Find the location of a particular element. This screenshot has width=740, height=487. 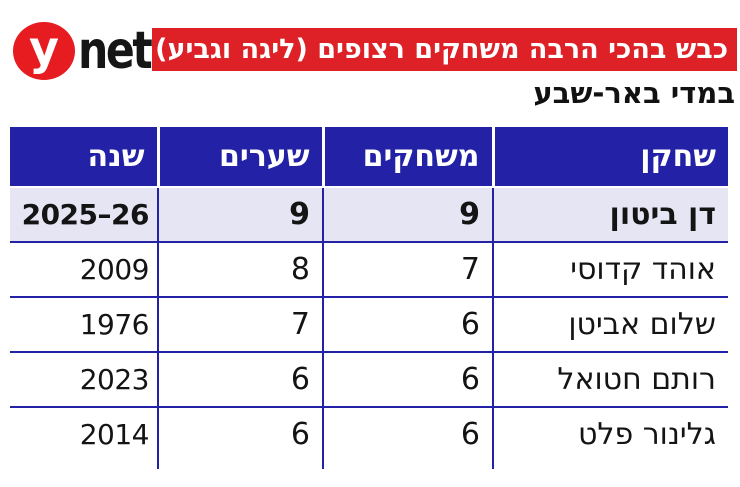

cell-player: אוהד קדוסי is located at coordinates (610, 269).